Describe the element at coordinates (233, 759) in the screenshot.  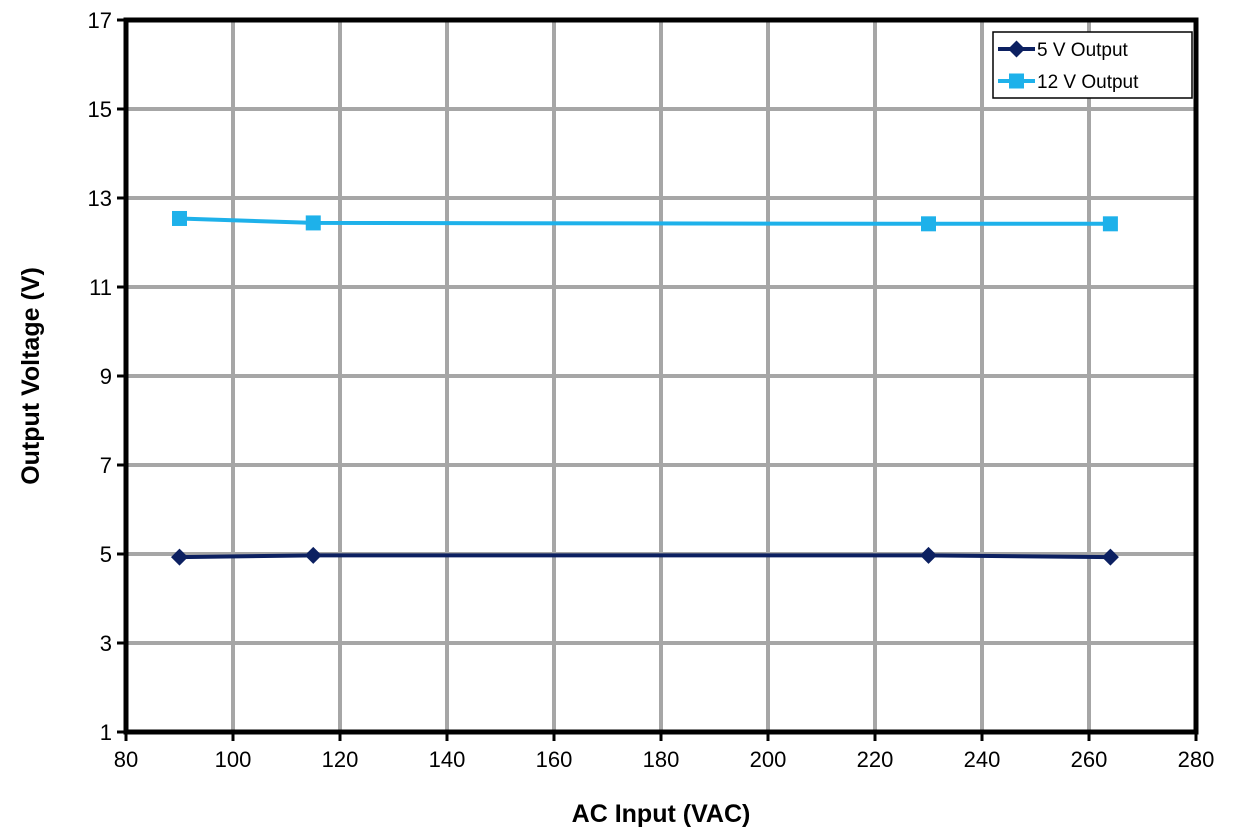
I see `x-tick-label: 100` at that location.